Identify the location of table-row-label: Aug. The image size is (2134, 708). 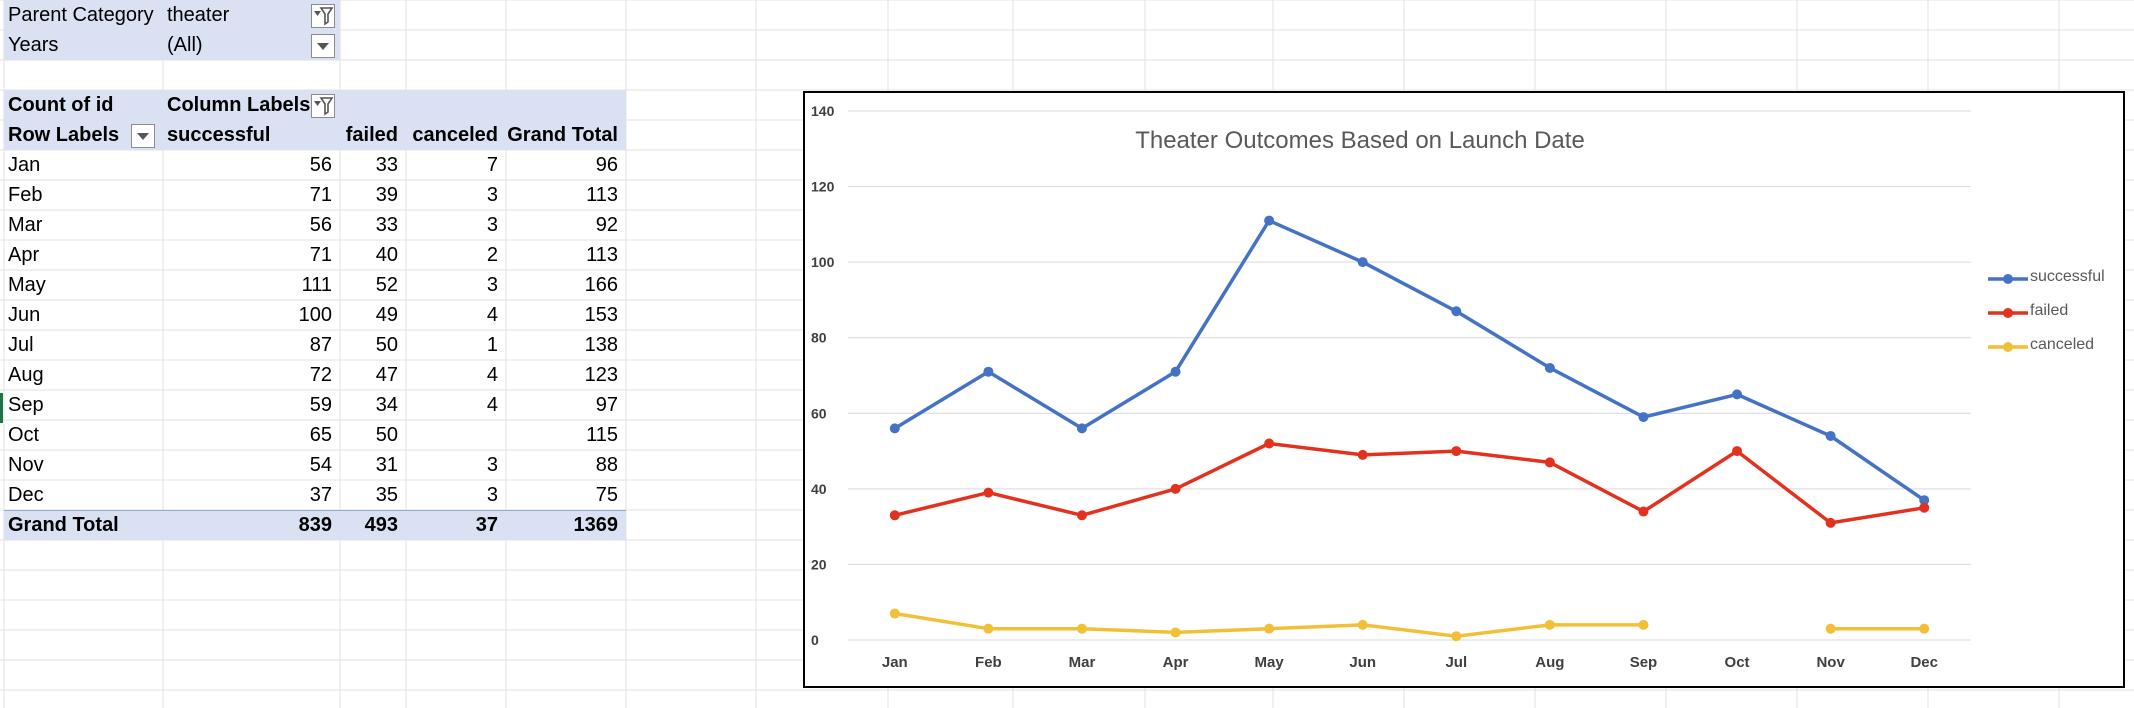
(26, 375).